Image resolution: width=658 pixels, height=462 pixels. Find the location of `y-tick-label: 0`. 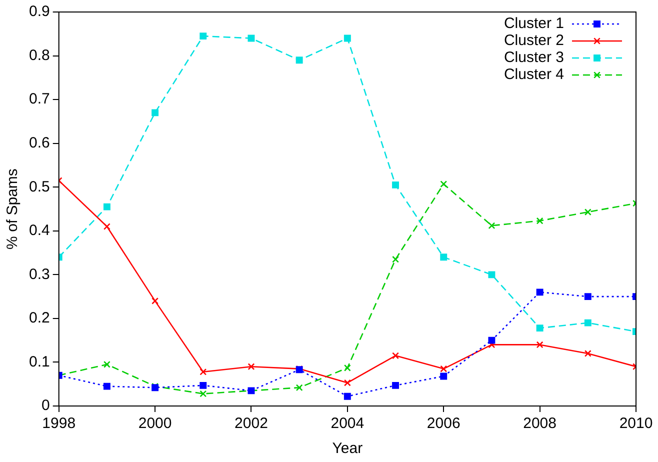

y-tick-label: 0 is located at coordinates (46, 405).